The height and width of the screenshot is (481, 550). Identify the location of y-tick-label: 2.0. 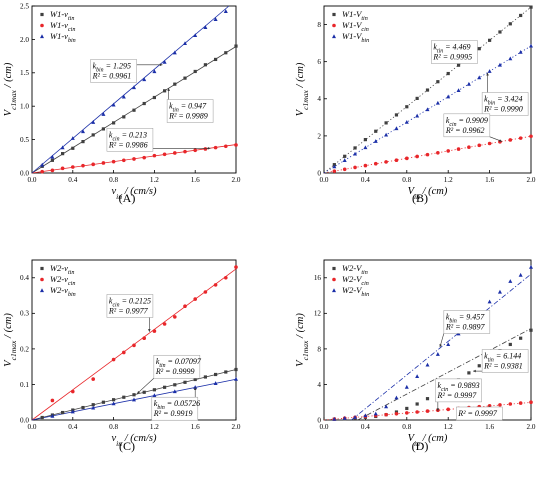
(24, 40).